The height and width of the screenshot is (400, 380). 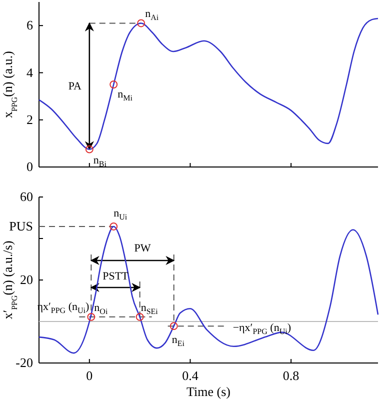 I want to click on annotation: n$_{Ui}$, so click(x=121, y=214).